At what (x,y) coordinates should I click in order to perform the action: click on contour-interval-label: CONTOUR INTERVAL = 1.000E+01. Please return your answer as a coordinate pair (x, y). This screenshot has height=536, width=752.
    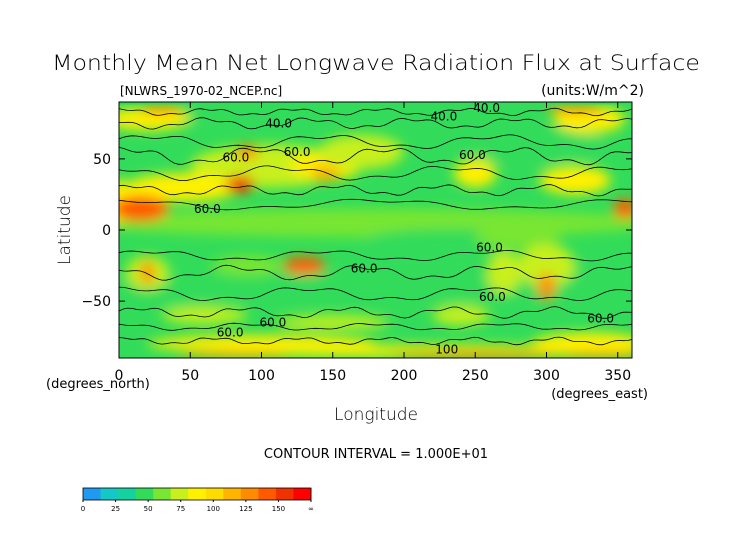
    Looking at the image, I should click on (376, 454).